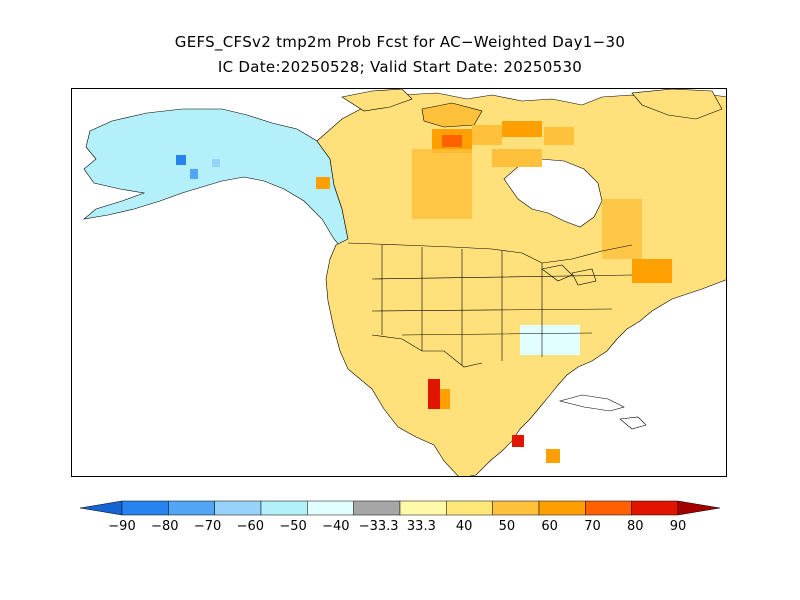  Describe the element at coordinates (591, 403) in the screenshot. I see `cuba` at that location.